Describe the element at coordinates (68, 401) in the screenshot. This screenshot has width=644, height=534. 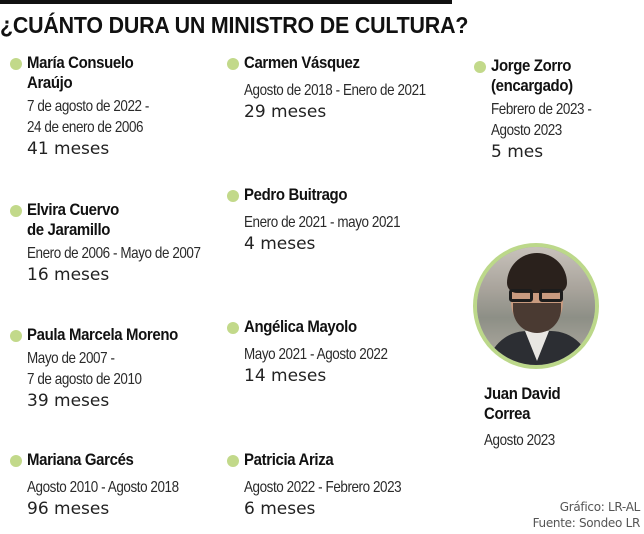
I see `minister-duration: 39 meses` at that location.